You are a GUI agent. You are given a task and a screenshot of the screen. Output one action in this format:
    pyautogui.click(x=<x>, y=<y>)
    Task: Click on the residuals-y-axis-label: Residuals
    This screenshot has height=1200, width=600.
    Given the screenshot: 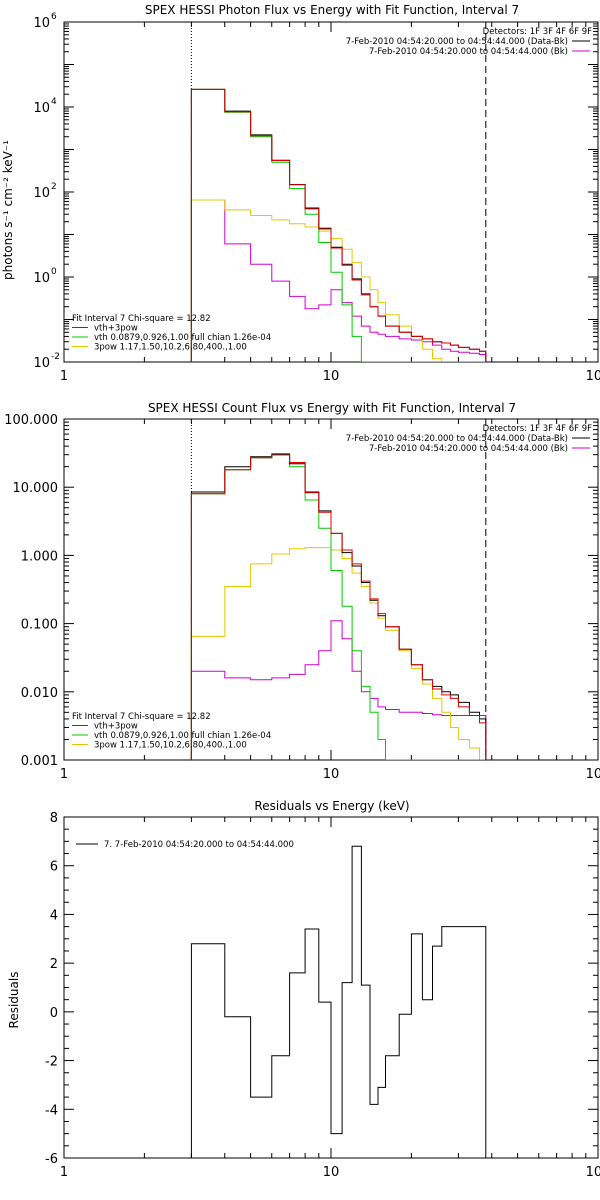 What is the action you would take?
    pyautogui.click(x=14, y=1000)
    